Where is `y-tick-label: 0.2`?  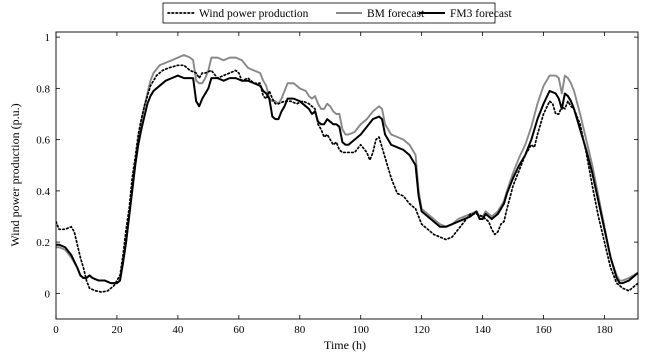
y-tick-label: 0.2 is located at coordinates (43, 243).